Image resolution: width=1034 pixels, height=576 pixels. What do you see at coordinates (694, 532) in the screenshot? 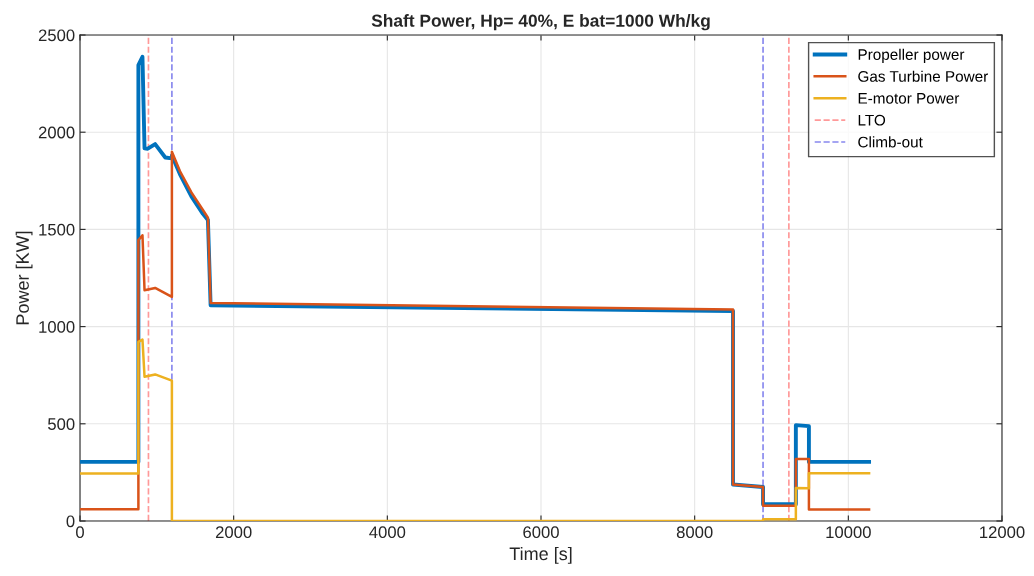
I see `x-tick-label: 8000` at bounding box center [694, 532].